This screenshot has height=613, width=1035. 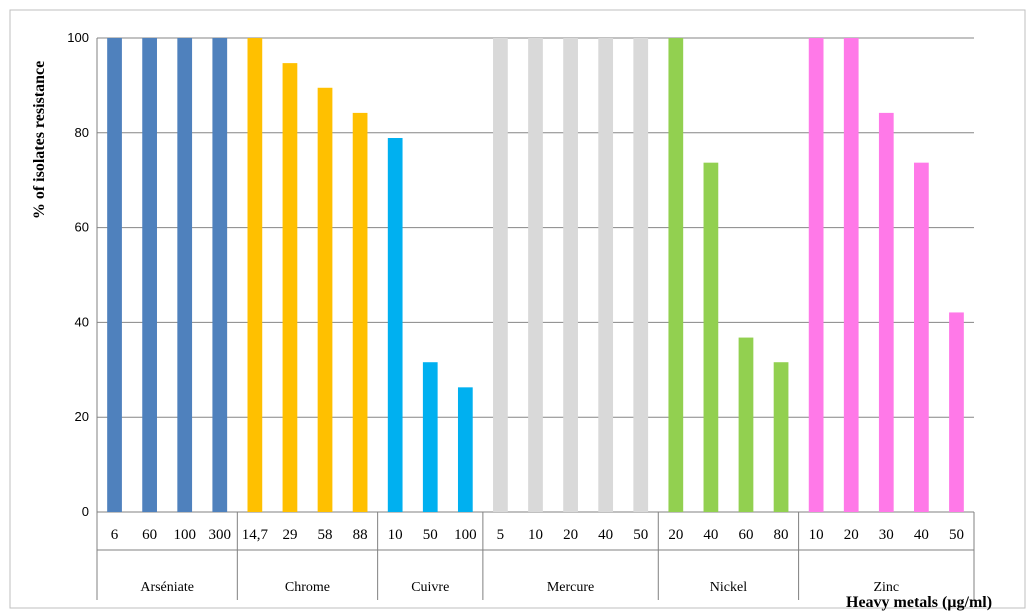 What do you see at coordinates (82, 132) in the screenshot?
I see `y-tick-label: 80` at bounding box center [82, 132].